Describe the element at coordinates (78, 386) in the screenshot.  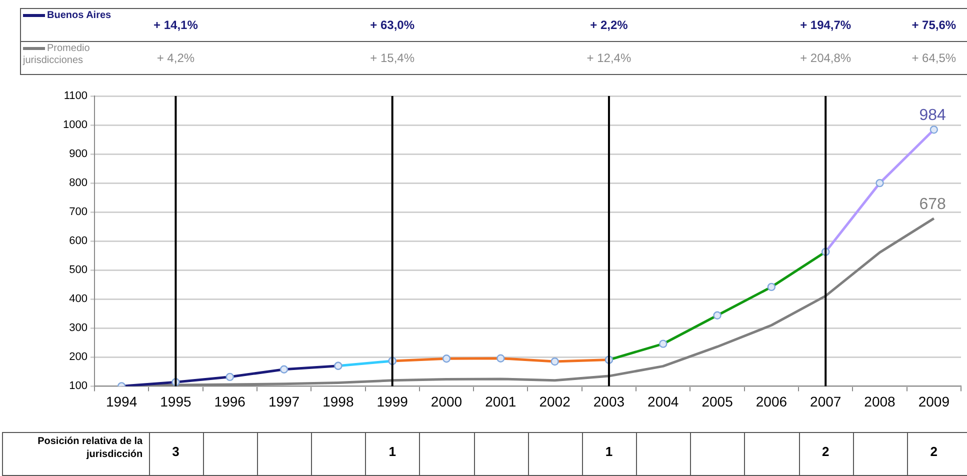
I see `y-tick-label: 100` at that location.